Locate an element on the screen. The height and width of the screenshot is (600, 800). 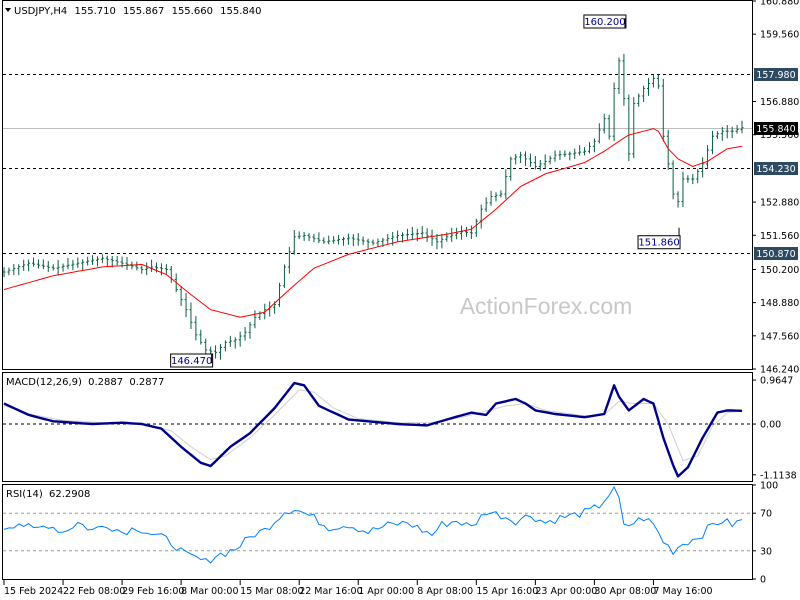
dropdown-triangle-icon is located at coordinates (8, 10).